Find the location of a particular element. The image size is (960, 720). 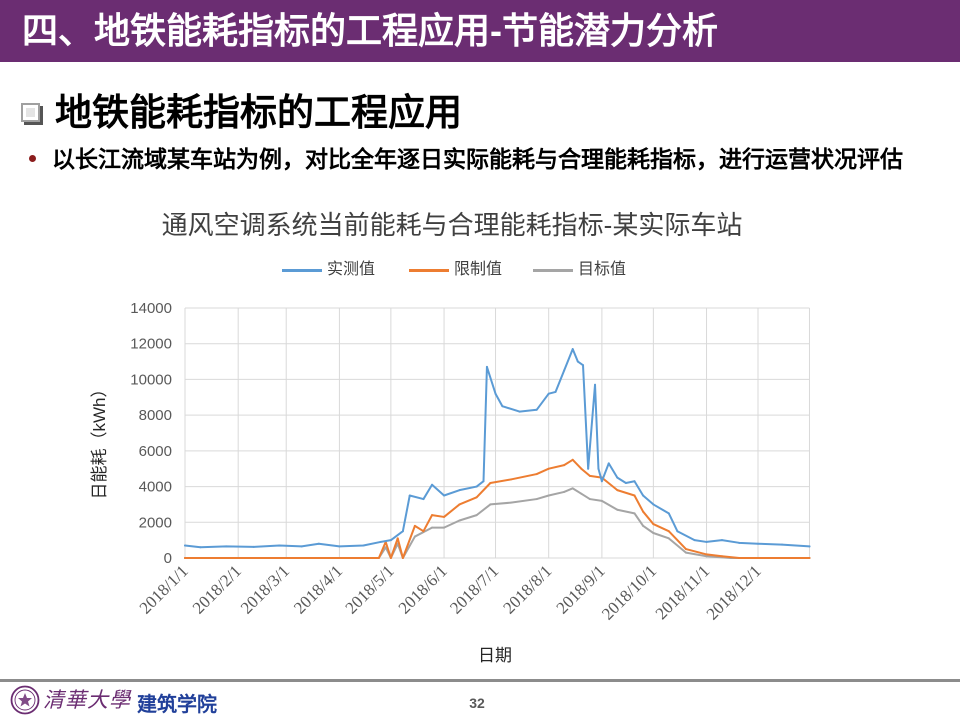

y-axis-label: 日能耗（kWh） is located at coordinates (99, 440).